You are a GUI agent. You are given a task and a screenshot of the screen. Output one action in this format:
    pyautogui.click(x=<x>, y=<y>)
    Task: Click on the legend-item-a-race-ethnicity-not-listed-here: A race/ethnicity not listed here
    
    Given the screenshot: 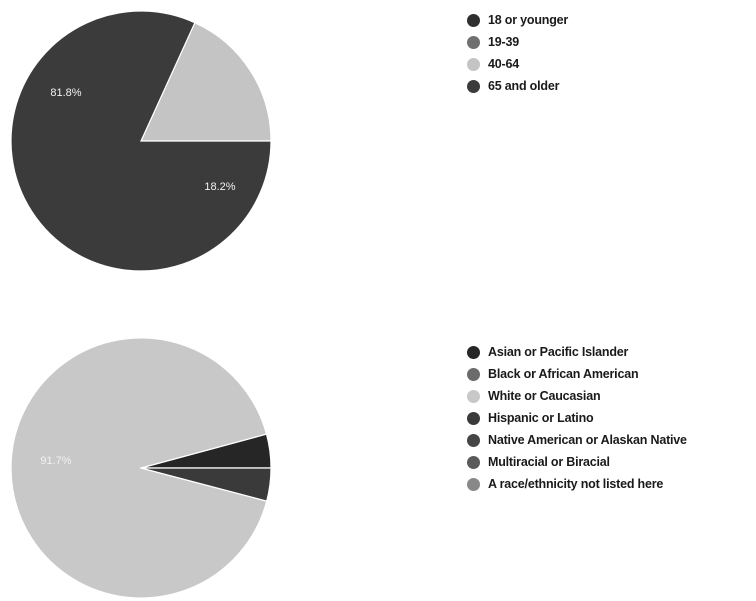 What is the action you would take?
    pyautogui.click(x=577, y=484)
    